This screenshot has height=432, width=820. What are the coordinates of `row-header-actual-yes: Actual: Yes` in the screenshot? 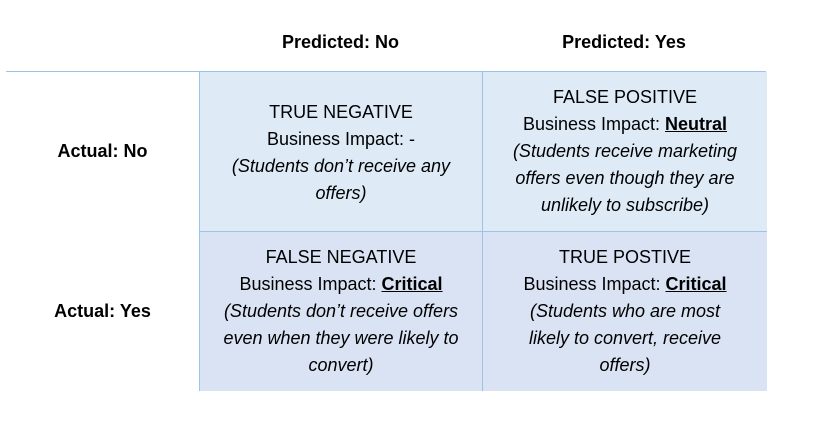 It's located at (102, 311).